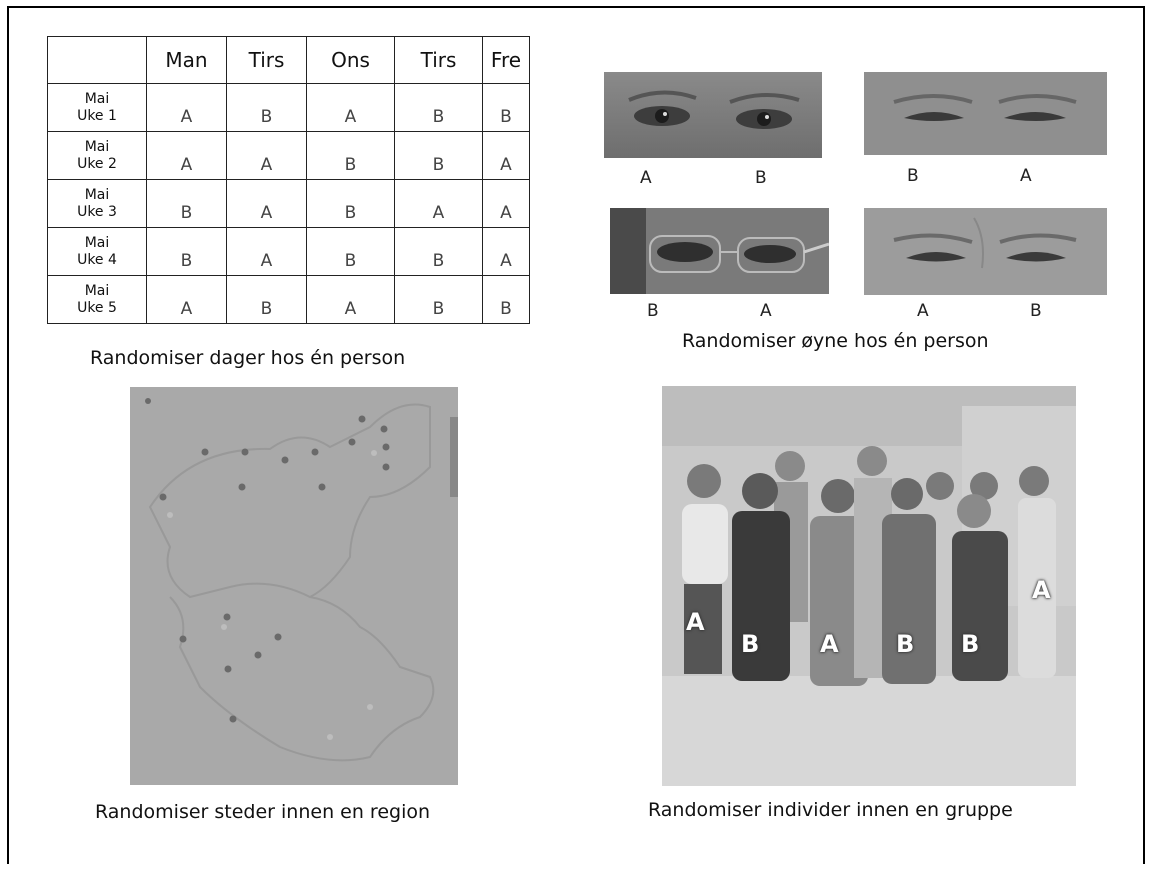 This screenshot has height=870, width=1152. What do you see at coordinates (97, 115) in the screenshot?
I see `row-week: Uke 1` at bounding box center [97, 115].